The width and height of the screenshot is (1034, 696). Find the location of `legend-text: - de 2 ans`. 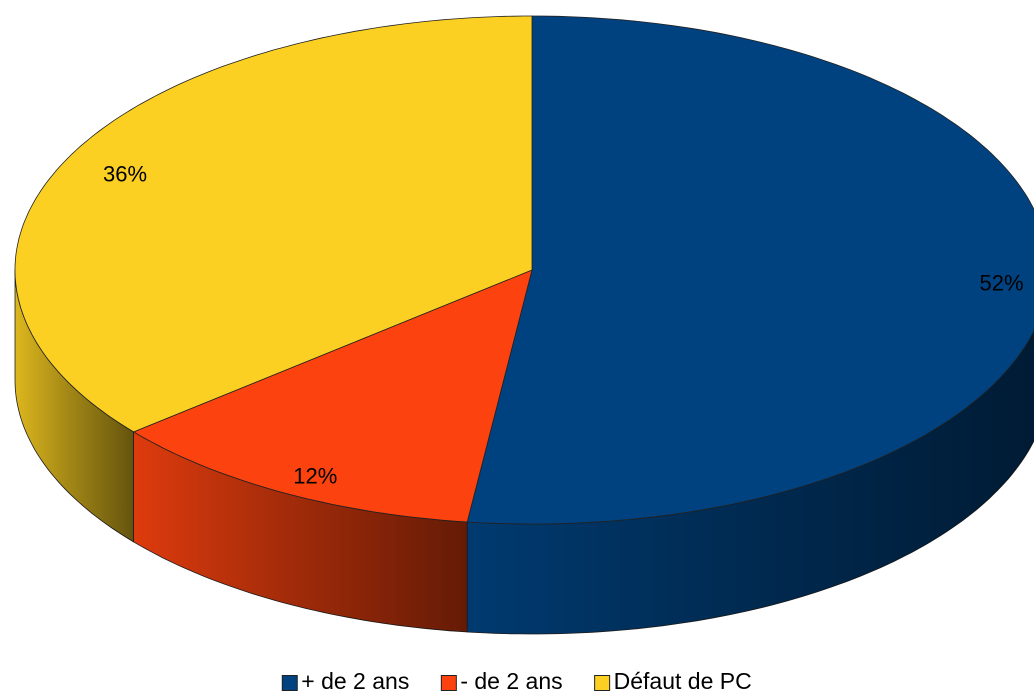

legend-text: - de 2 ans is located at coordinates (511, 681).